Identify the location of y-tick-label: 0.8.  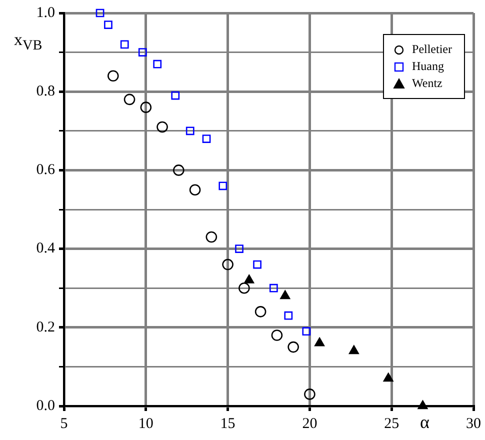
(45, 92).